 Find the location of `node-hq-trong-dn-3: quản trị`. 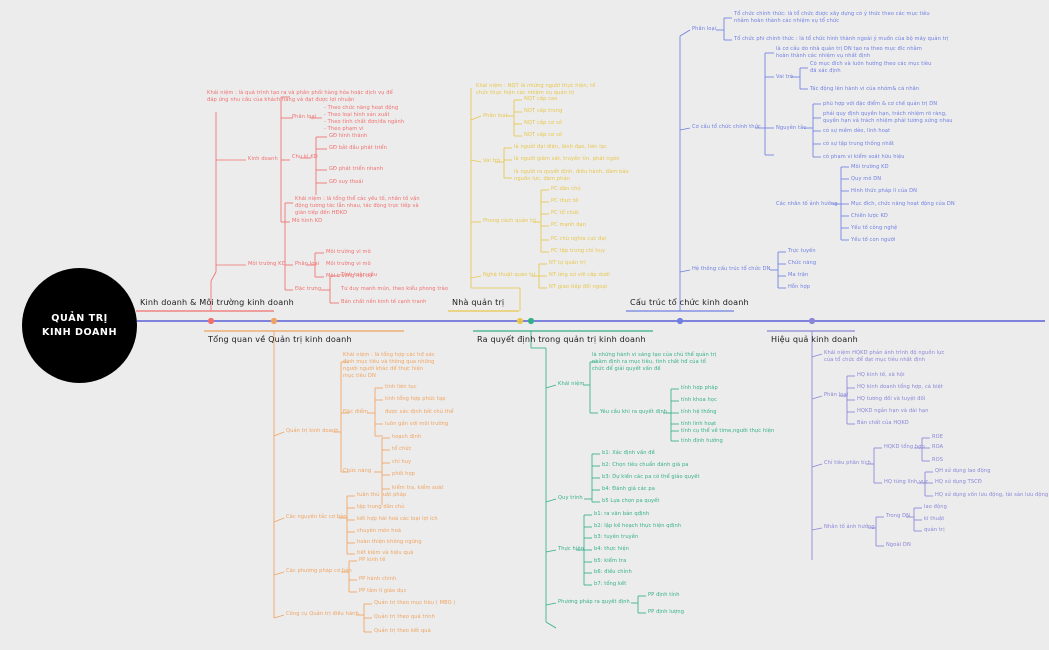

node-hq-trong-dn-3: quản trị is located at coordinates (934, 530).